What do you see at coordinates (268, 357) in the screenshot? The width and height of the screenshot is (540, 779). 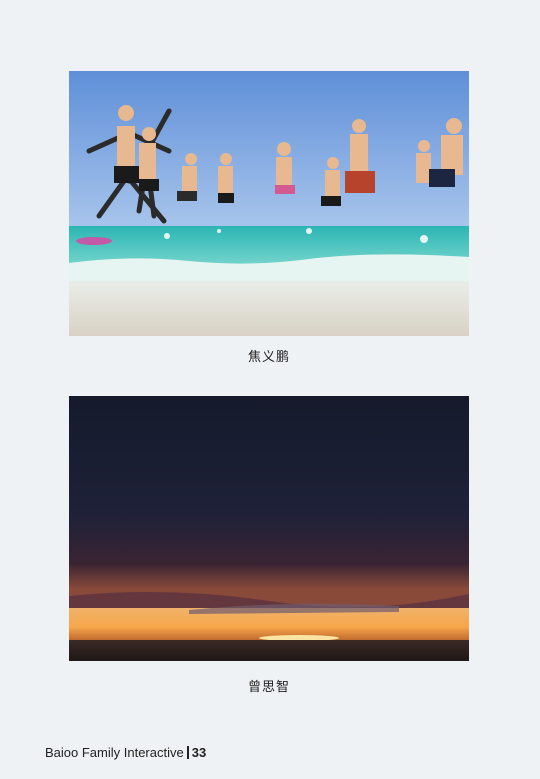 I see `photo-caption: 焦义鹏` at bounding box center [268, 357].